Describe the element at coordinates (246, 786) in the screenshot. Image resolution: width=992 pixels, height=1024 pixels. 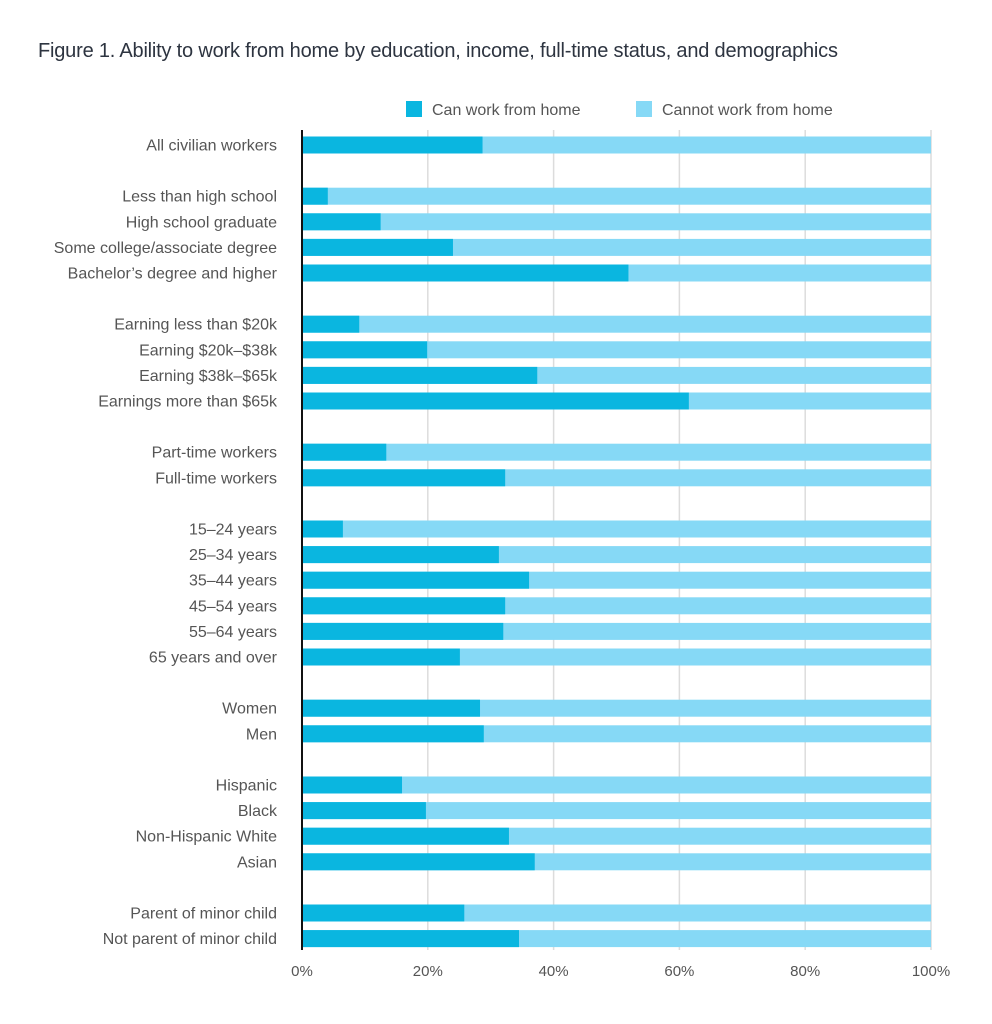
I see `category-label: Hispanic` at that location.